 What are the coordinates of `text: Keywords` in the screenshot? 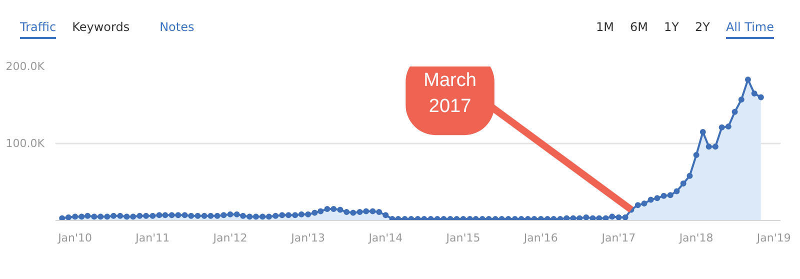 It's located at (101, 27).